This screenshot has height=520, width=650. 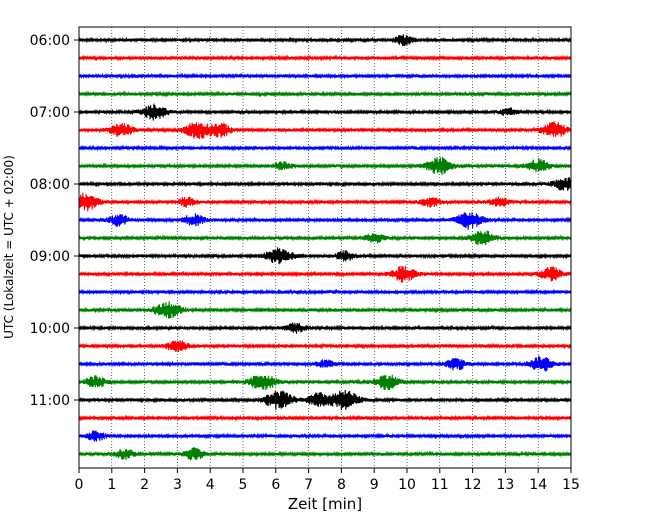 I want to click on x-tick-label: 13, so click(x=505, y=485).